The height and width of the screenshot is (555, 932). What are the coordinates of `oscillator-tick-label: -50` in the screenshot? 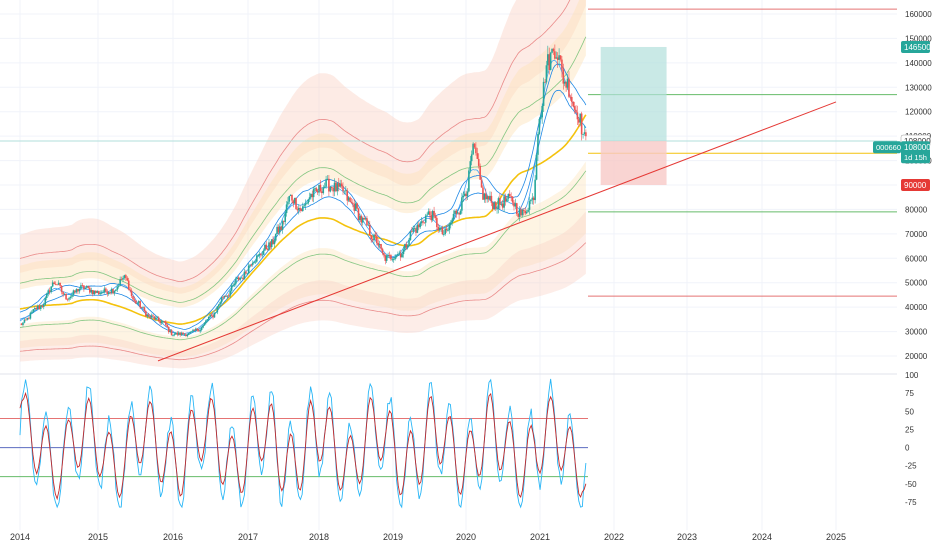 It's located at (911, 484).